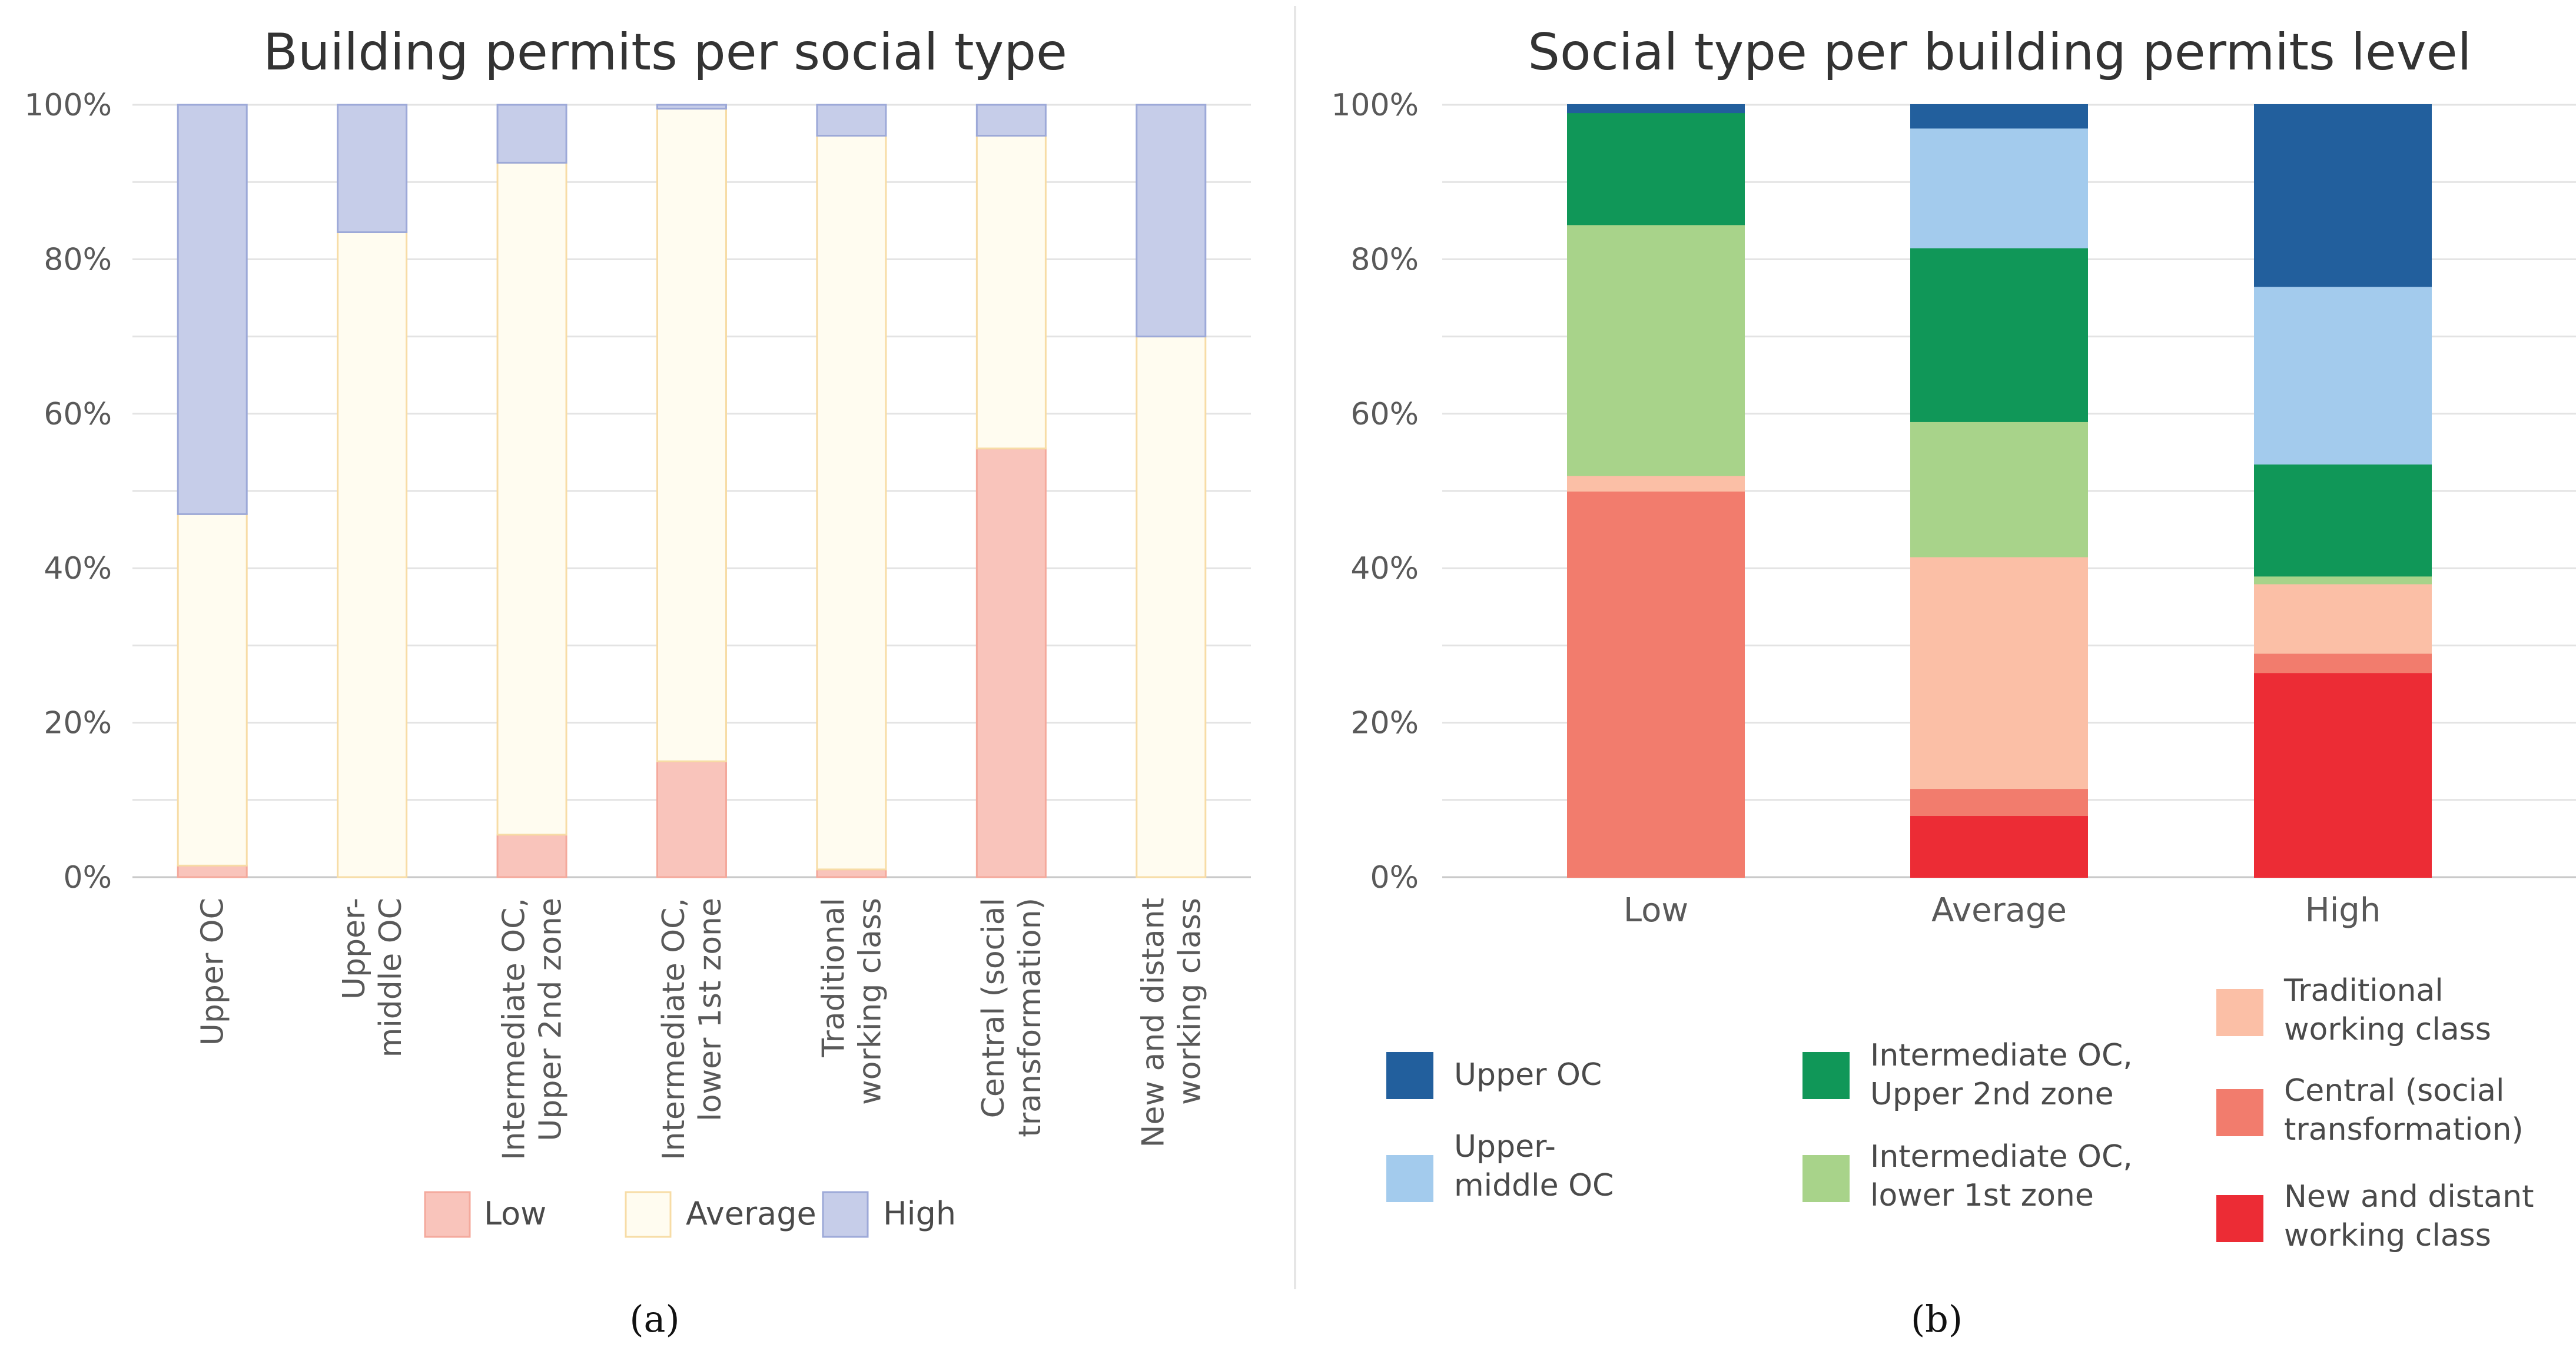  What do you see at coordinates (1394, 877) in the screenshot?
I see `chart-b-y-tick-label: 0%` at bounding box center [1394, 877].